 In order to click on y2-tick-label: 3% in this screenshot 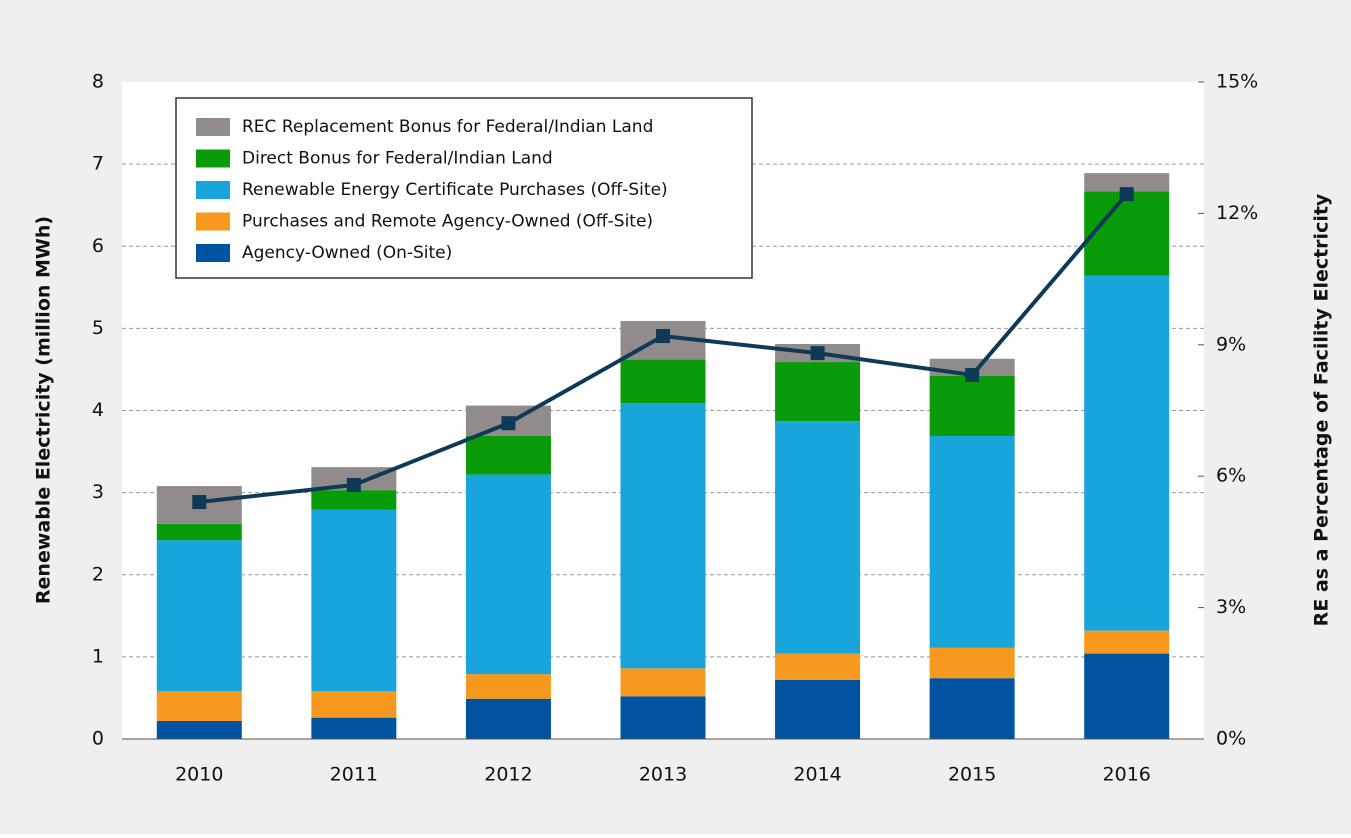, I will do `click(1231, 607)`.